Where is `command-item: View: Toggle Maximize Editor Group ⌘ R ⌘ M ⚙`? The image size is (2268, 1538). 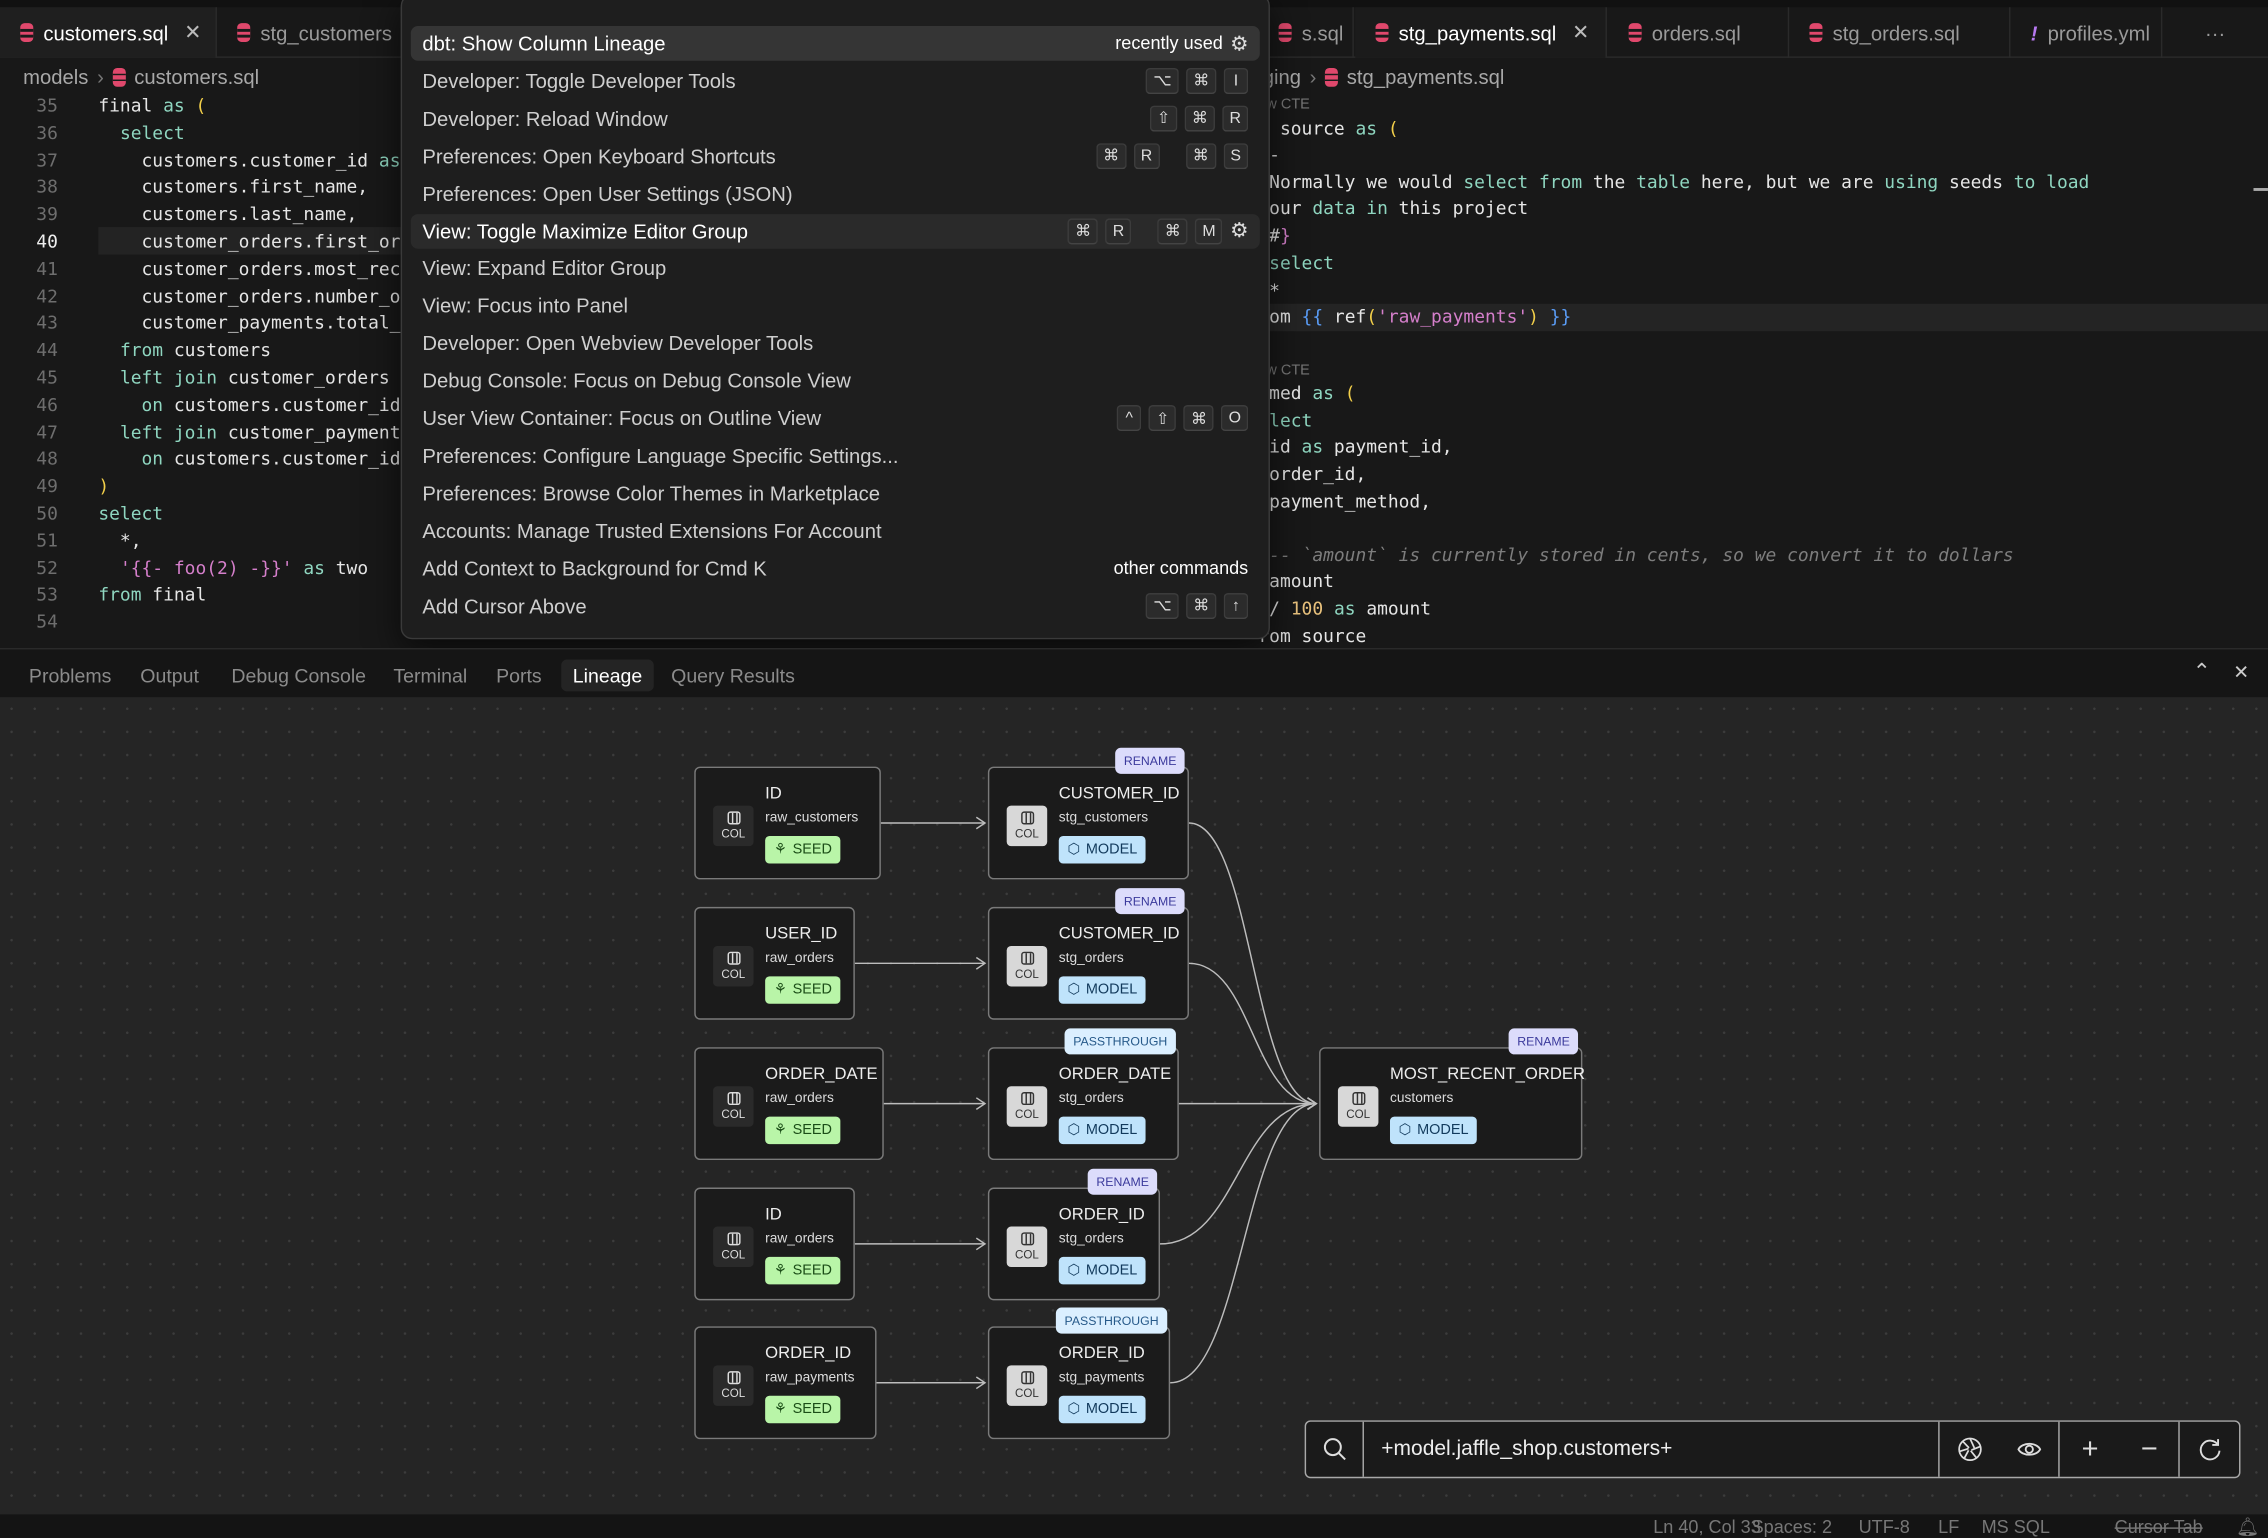 command-item: View: Toggle Maximize Editor Group ⌘ R ⌘ M ⚙ is located at coordinates (835, 231).